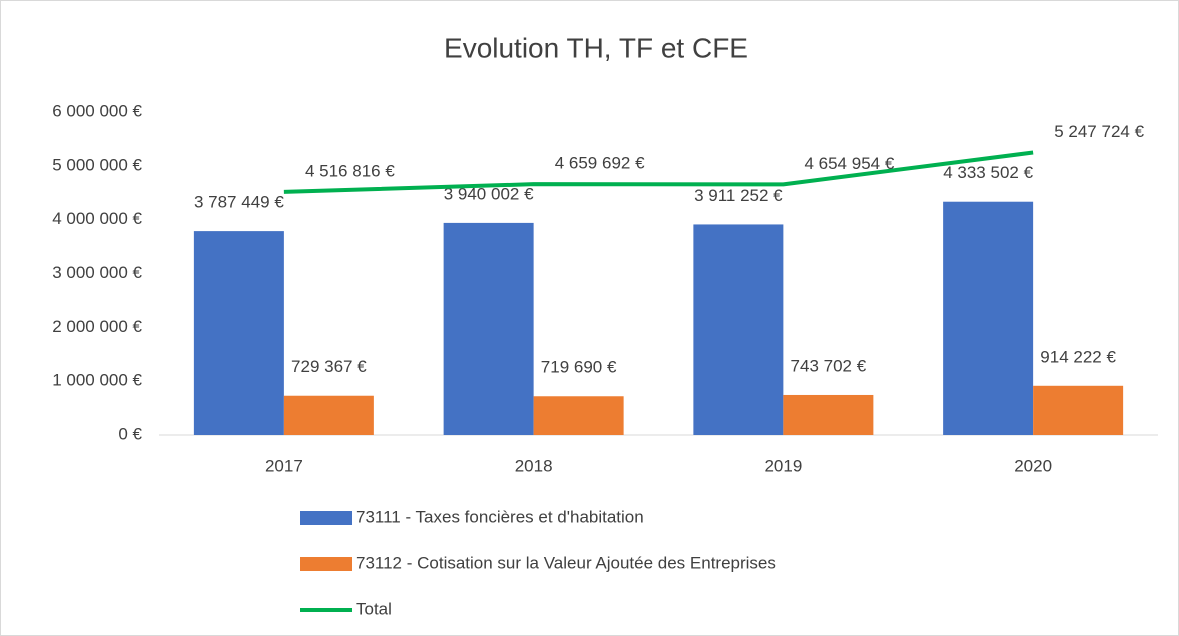 The width and height of the screenshot is (1179, 636). Describe the element at coordinates (596, 47) in the screenshot. I see `chart-title: Evolution TH, TF et CFE` at that location.